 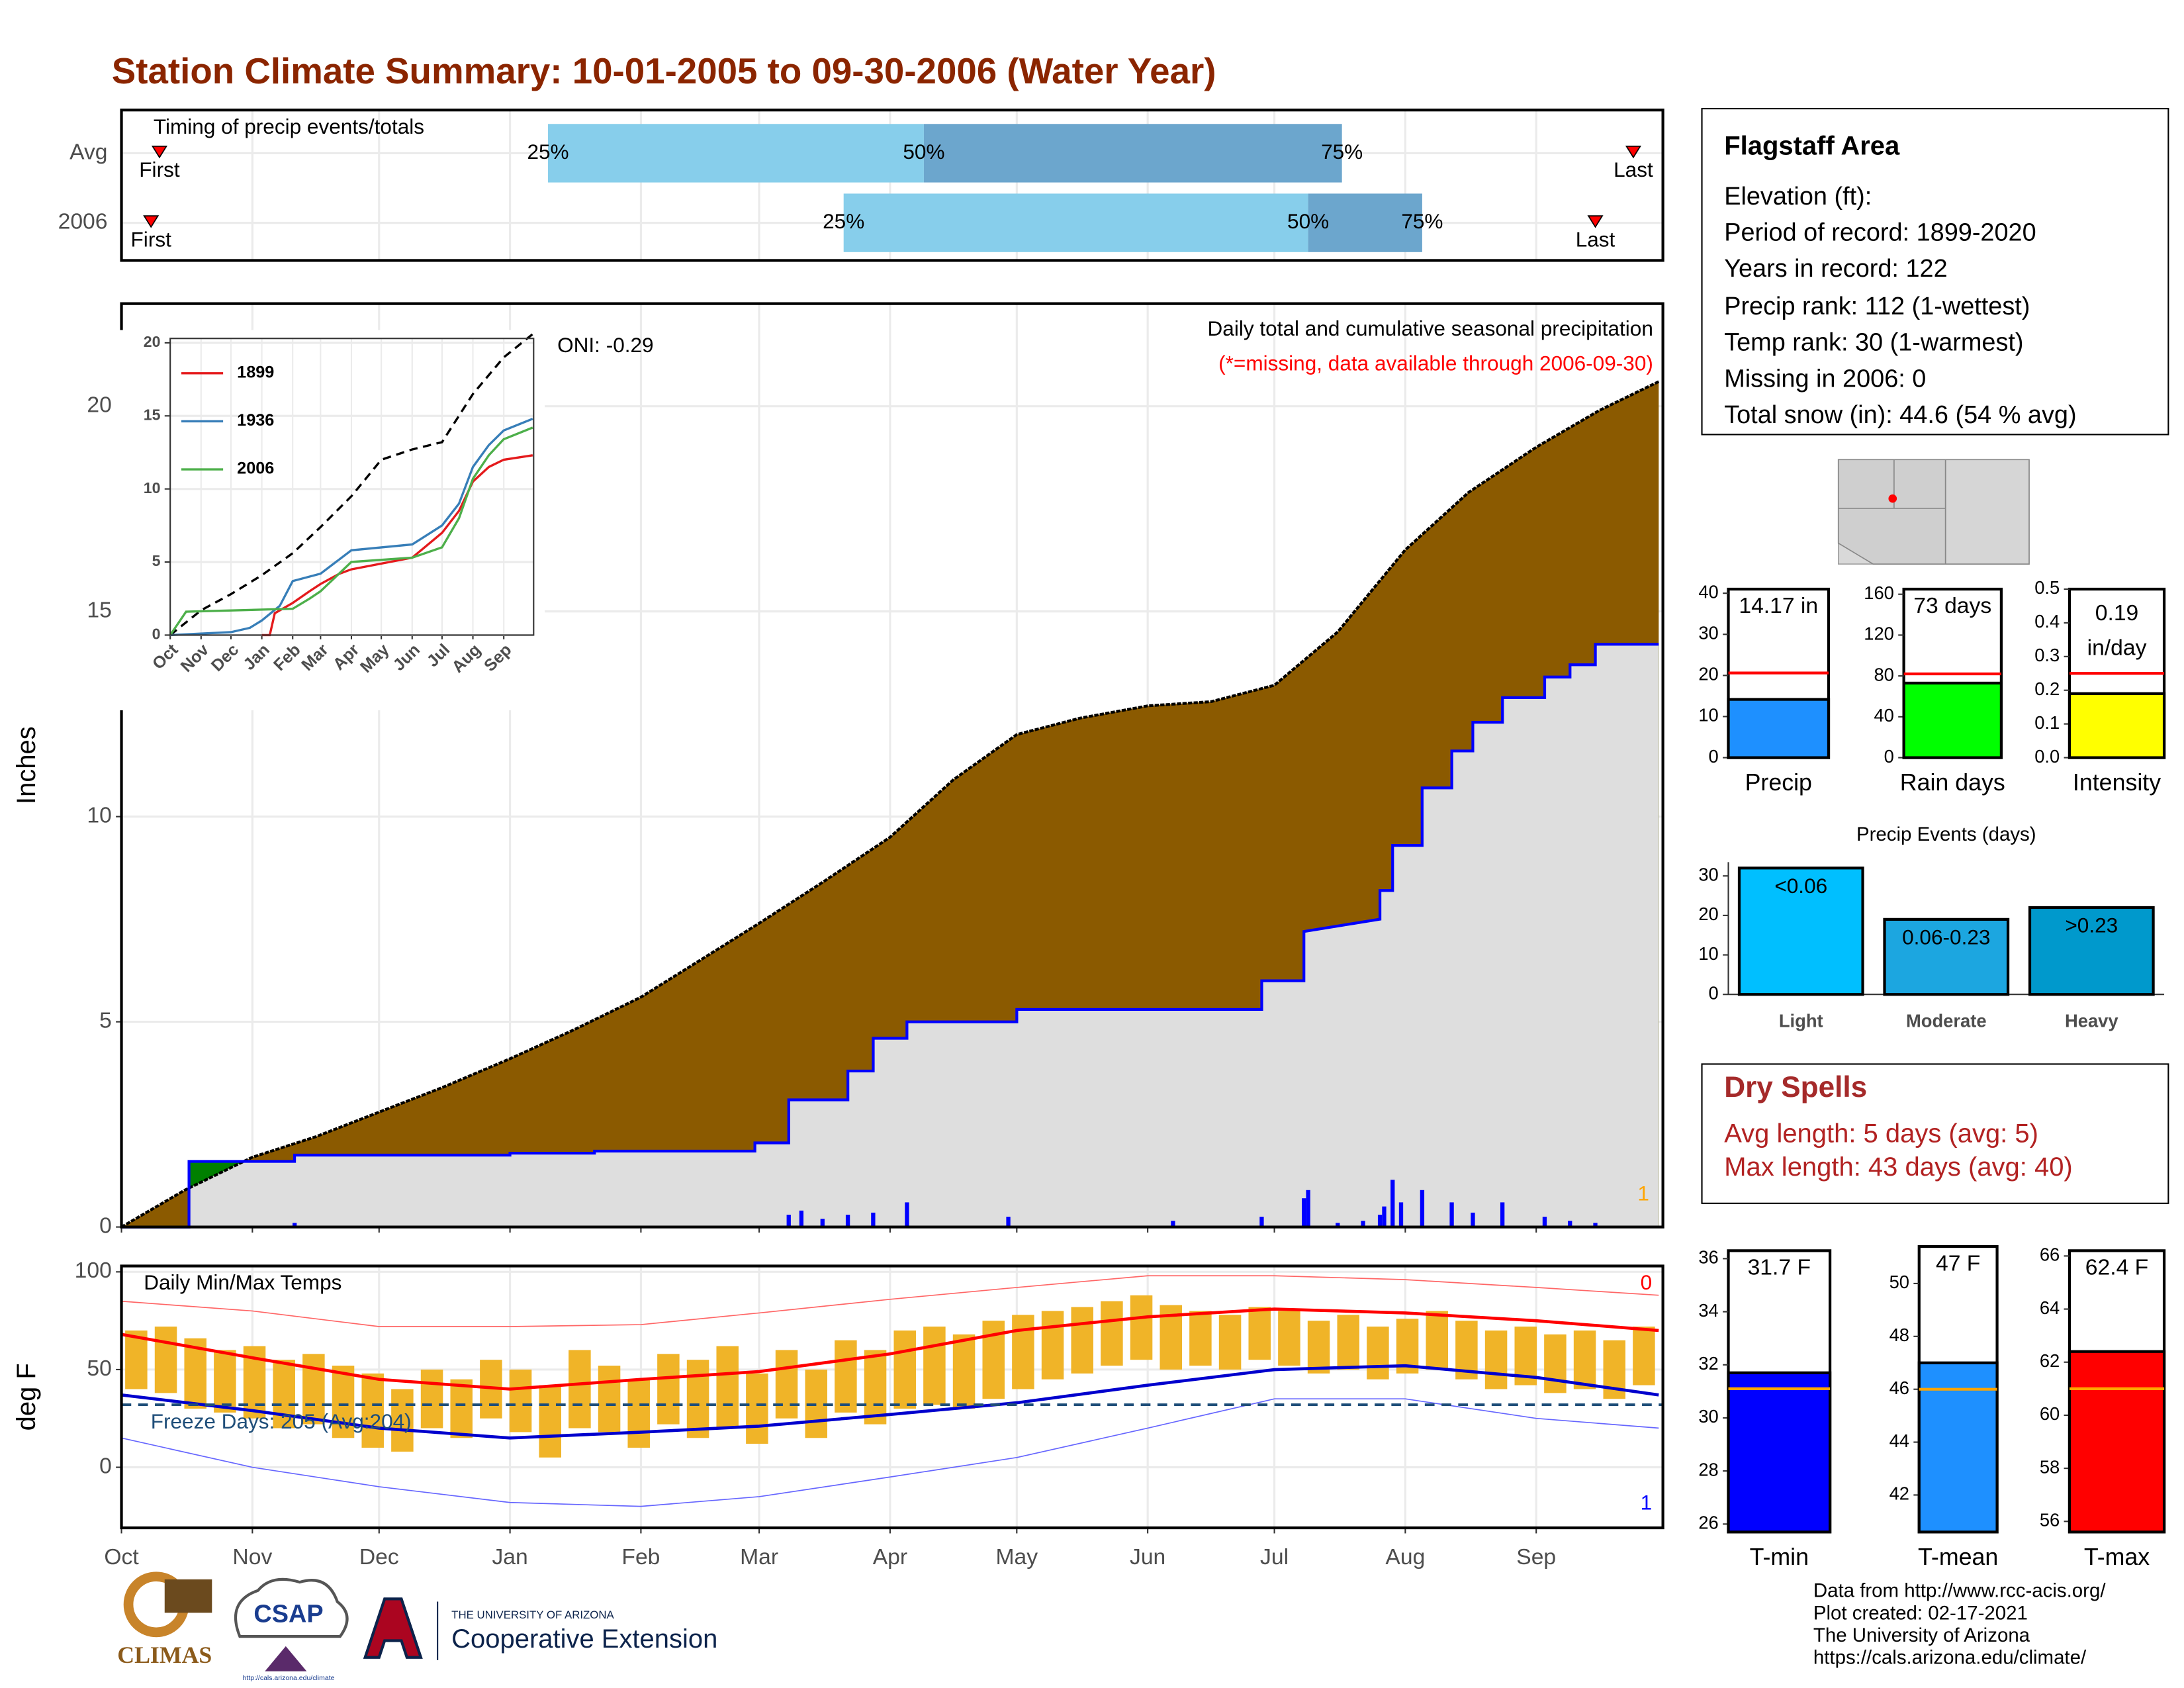 I want to click on inset-frame, so click(x=352, y=487).